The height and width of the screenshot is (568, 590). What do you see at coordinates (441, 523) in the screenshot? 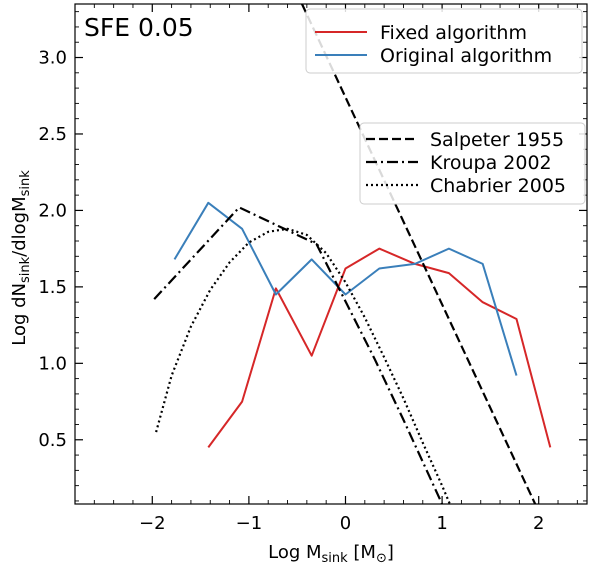
I see `x-tick-label-3: 1` at bounding box center [441, 523].